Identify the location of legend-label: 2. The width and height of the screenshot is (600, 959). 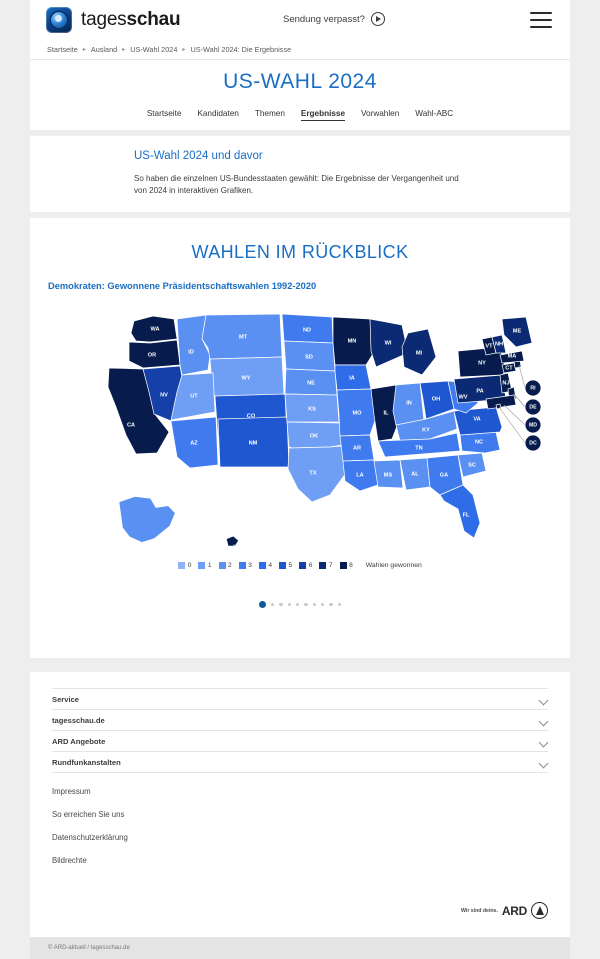
(230, 565).